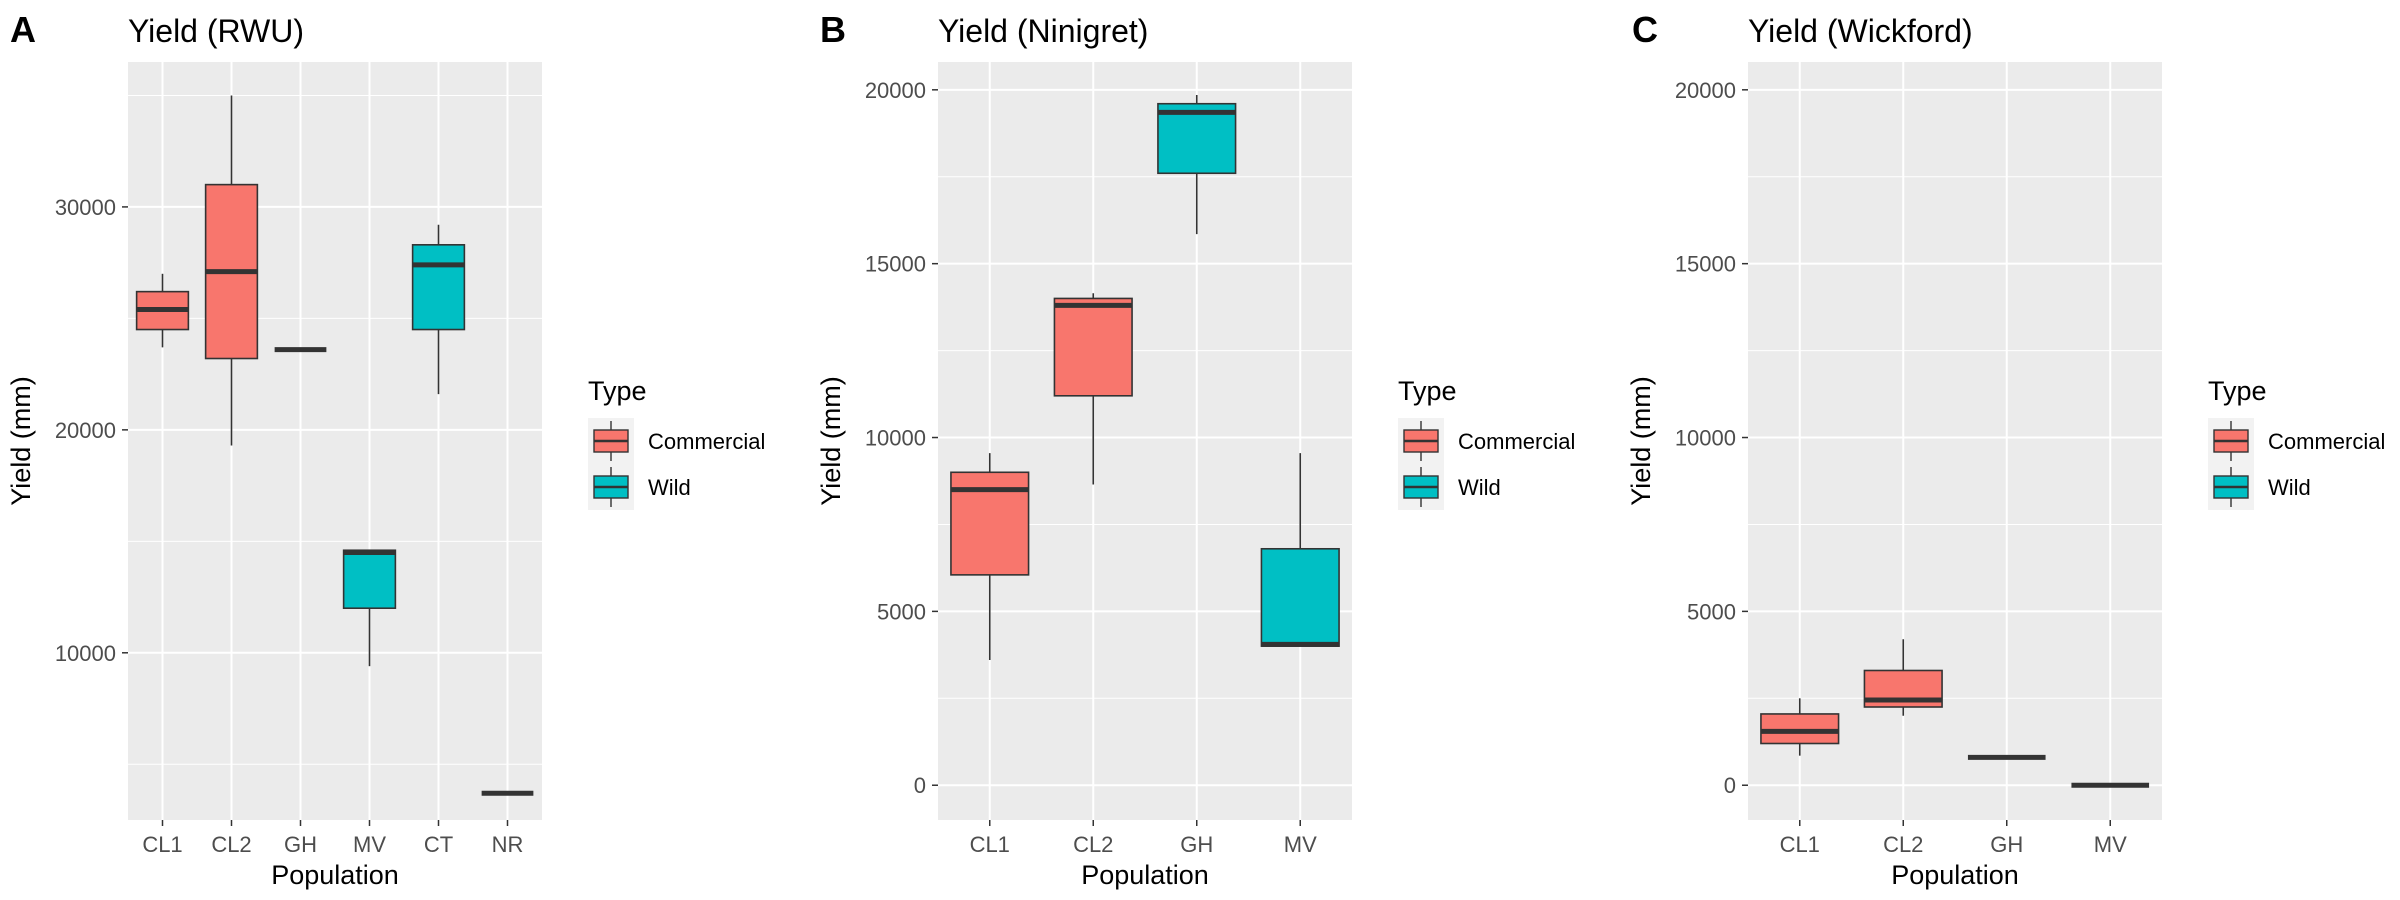 The width and height of the screenshot is (2400, 900). What do you see at coordinates (1860, 31) in the screenshot?
I see `chart-title: Yield (Wickford)` at bounding box center [1860, 31].